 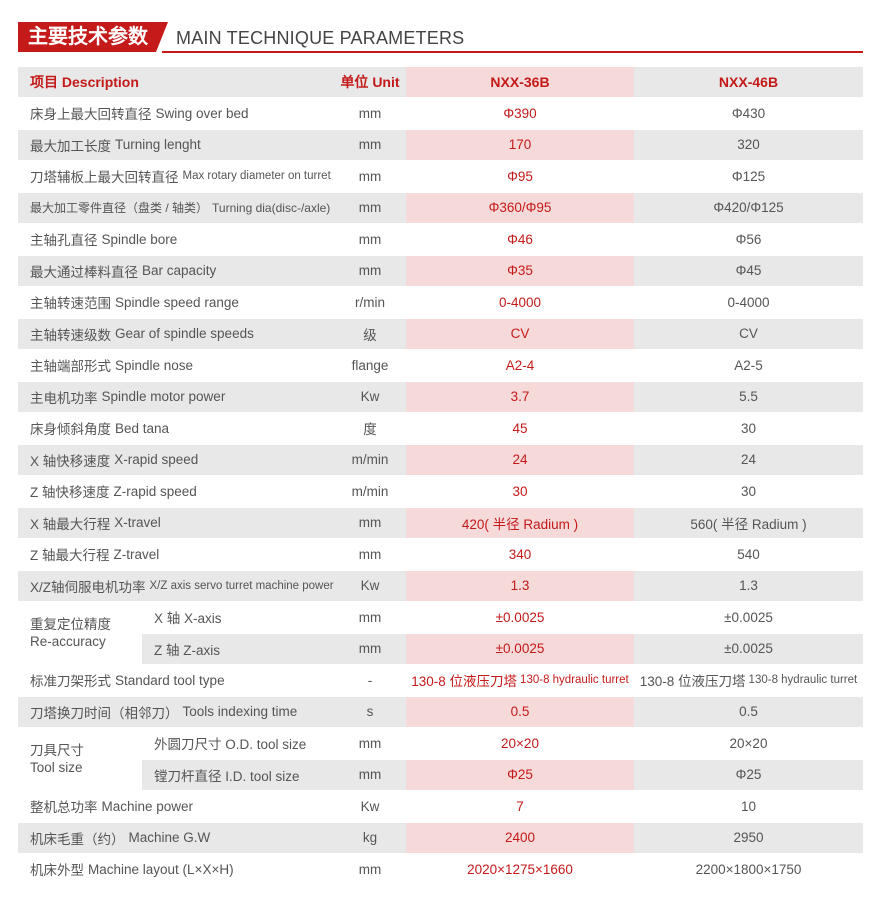 I want to click on row-value-model-b: ±0.0025, so click(x=748, y=649).